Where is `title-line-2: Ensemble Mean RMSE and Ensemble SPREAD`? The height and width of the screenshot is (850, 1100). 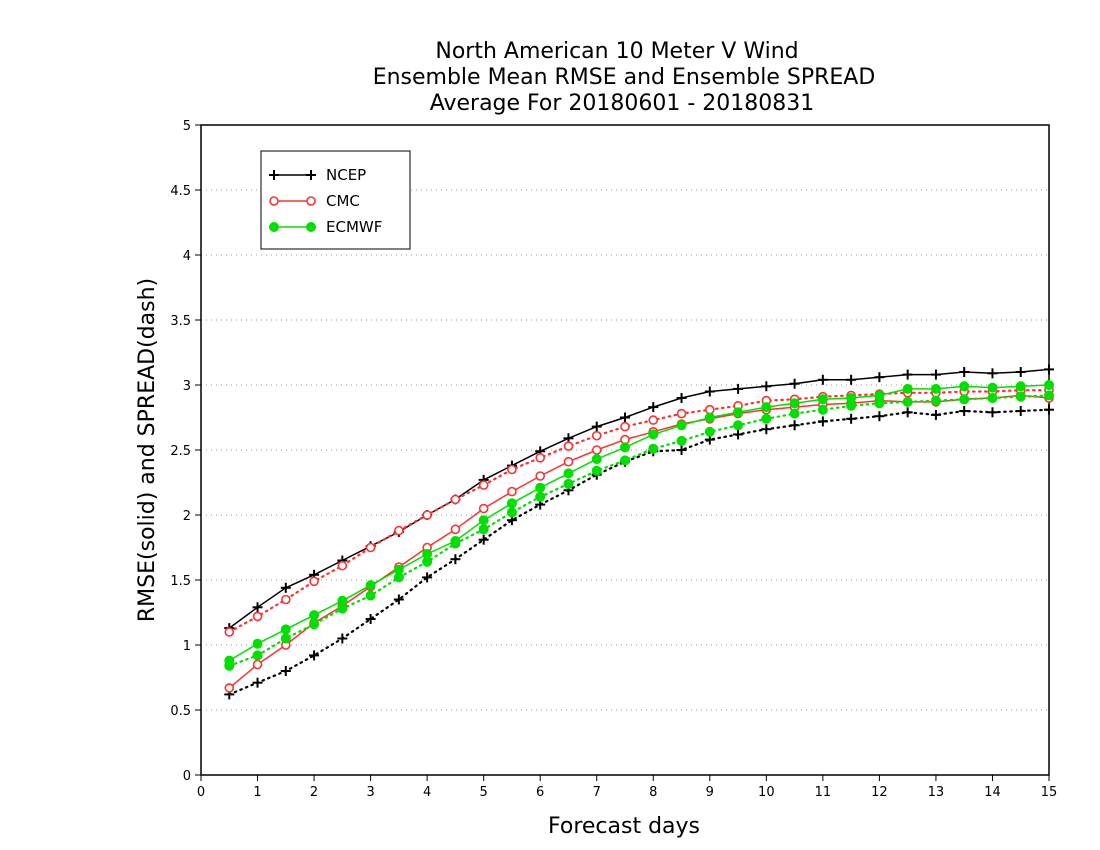
title-line-2: Ensemble Mean RMSE and Ensemble SPREAD is located at coordinates (624, 77).